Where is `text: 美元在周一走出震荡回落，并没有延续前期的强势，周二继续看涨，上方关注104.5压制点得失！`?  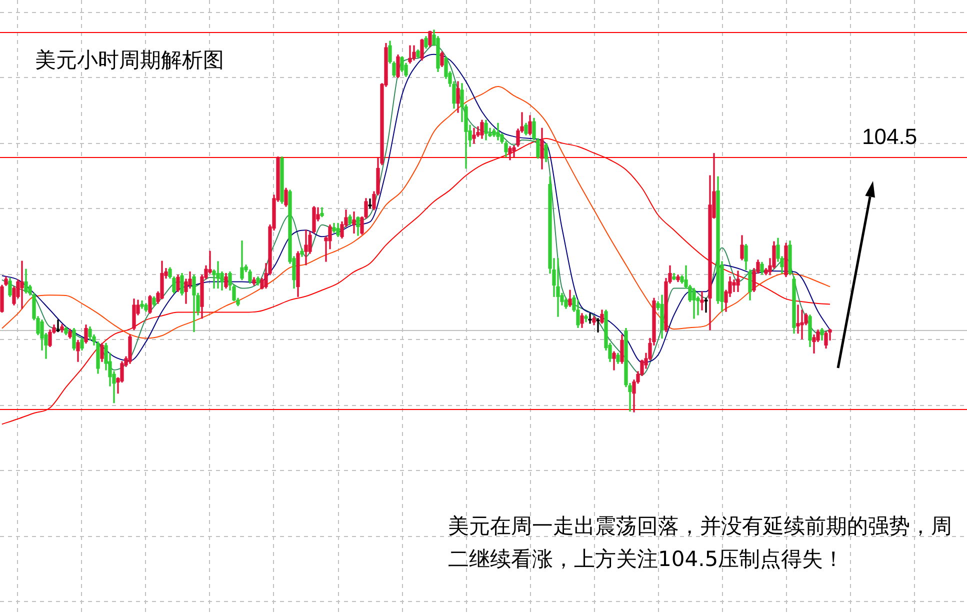
text: 美元在周一走出震荡回落，并没有延续前期的强势，周二继续看涨，上方关注104.5压制点得失！ is located at coordinates (700, 543).